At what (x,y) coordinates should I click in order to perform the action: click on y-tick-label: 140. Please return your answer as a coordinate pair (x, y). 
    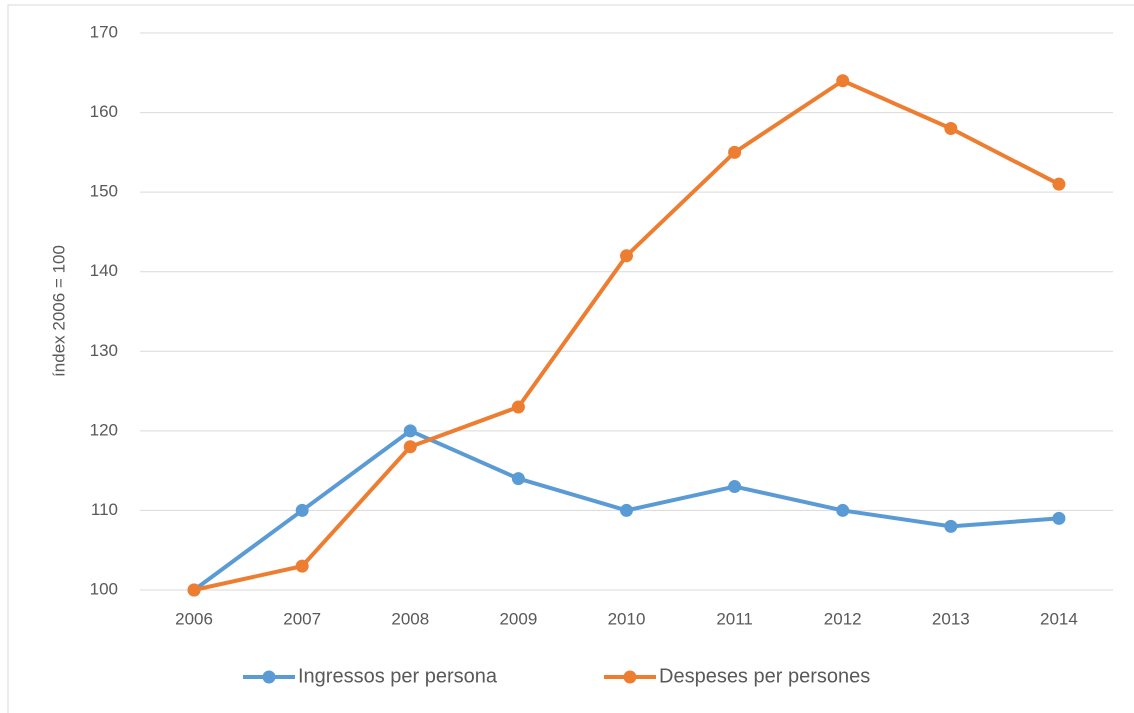
    Looking at the image, I should click on (104, 270).